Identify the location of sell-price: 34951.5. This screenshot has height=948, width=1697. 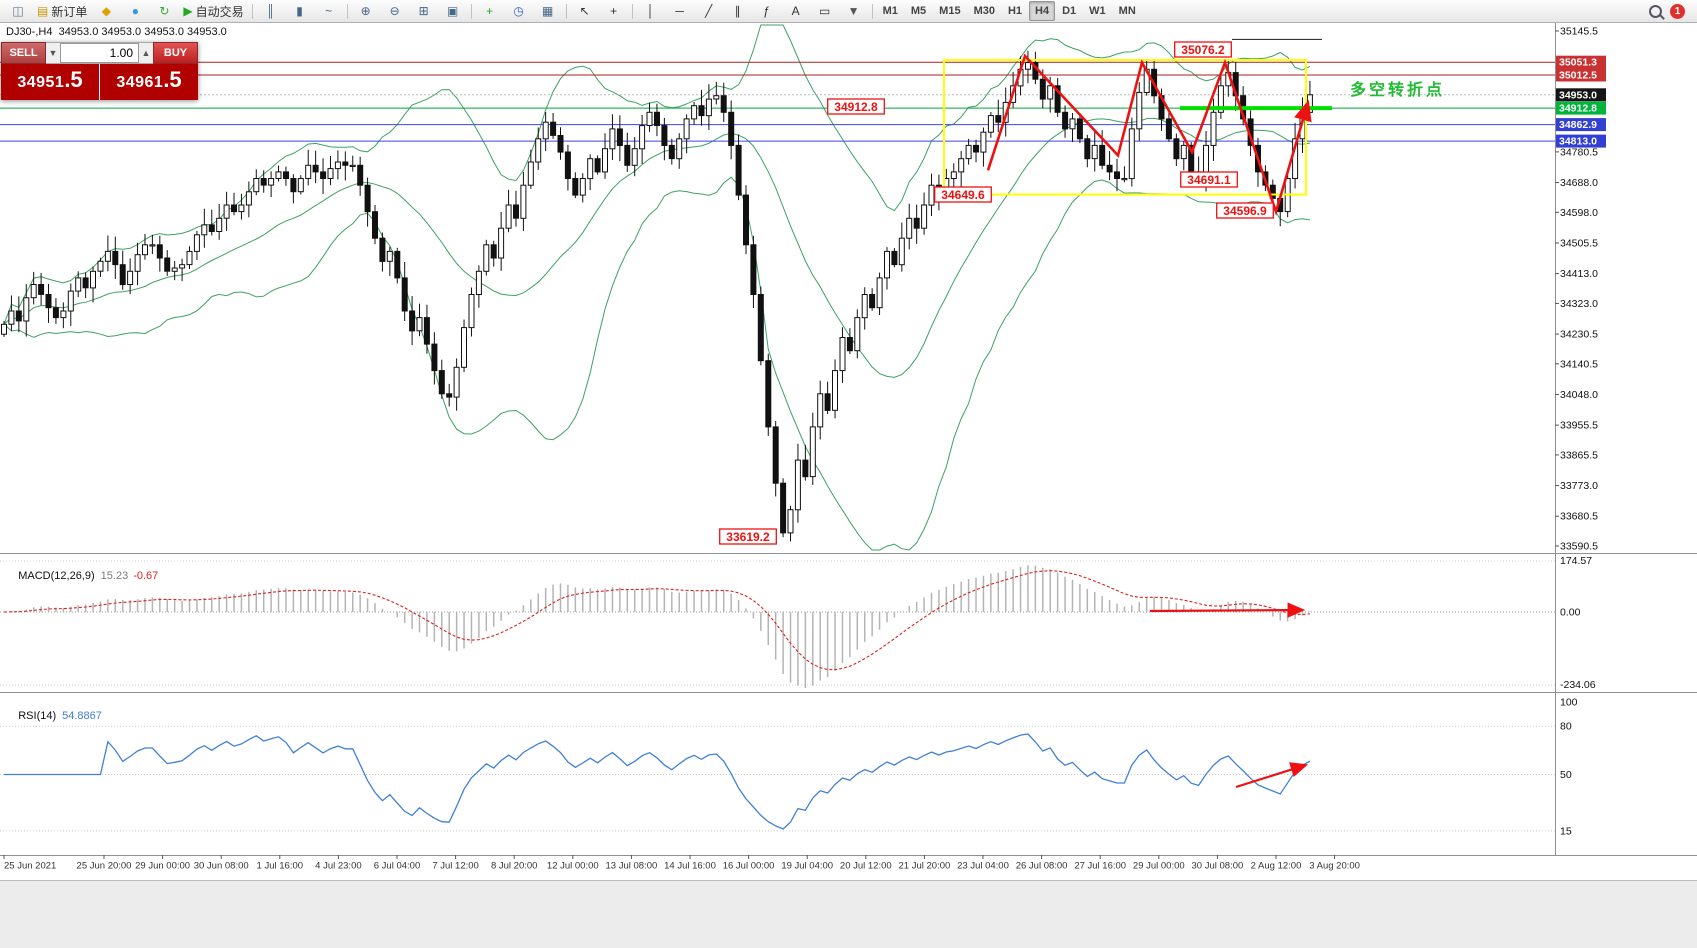
(50, 82).